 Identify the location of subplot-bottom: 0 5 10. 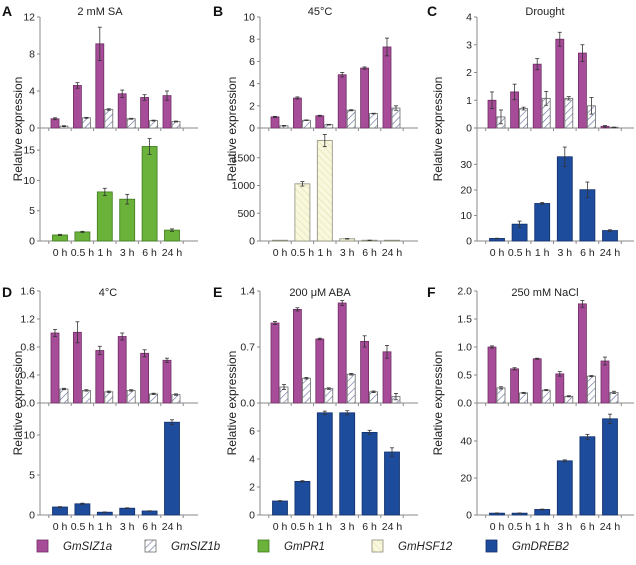
(110, 470).